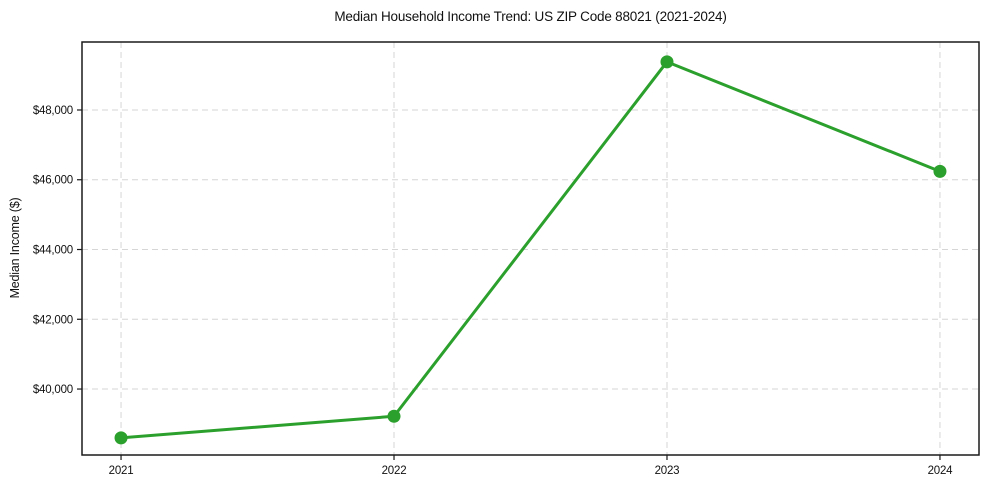 The width and height of the screenshot is (989, 490). What do you see at coordinates (121, 471) in the screenshot?
I see `x-tick-label: 2021` at bounding box center [121, 471].